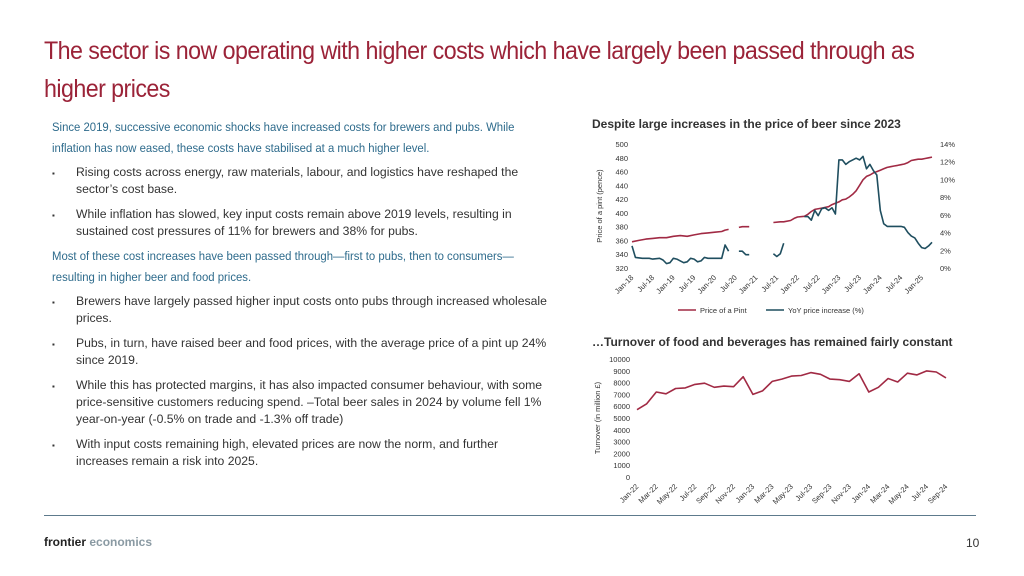 Image resolution: width=1024 pixels, height=576 pixels. I want to click on y-tick-label: 400, so click(621, 213).